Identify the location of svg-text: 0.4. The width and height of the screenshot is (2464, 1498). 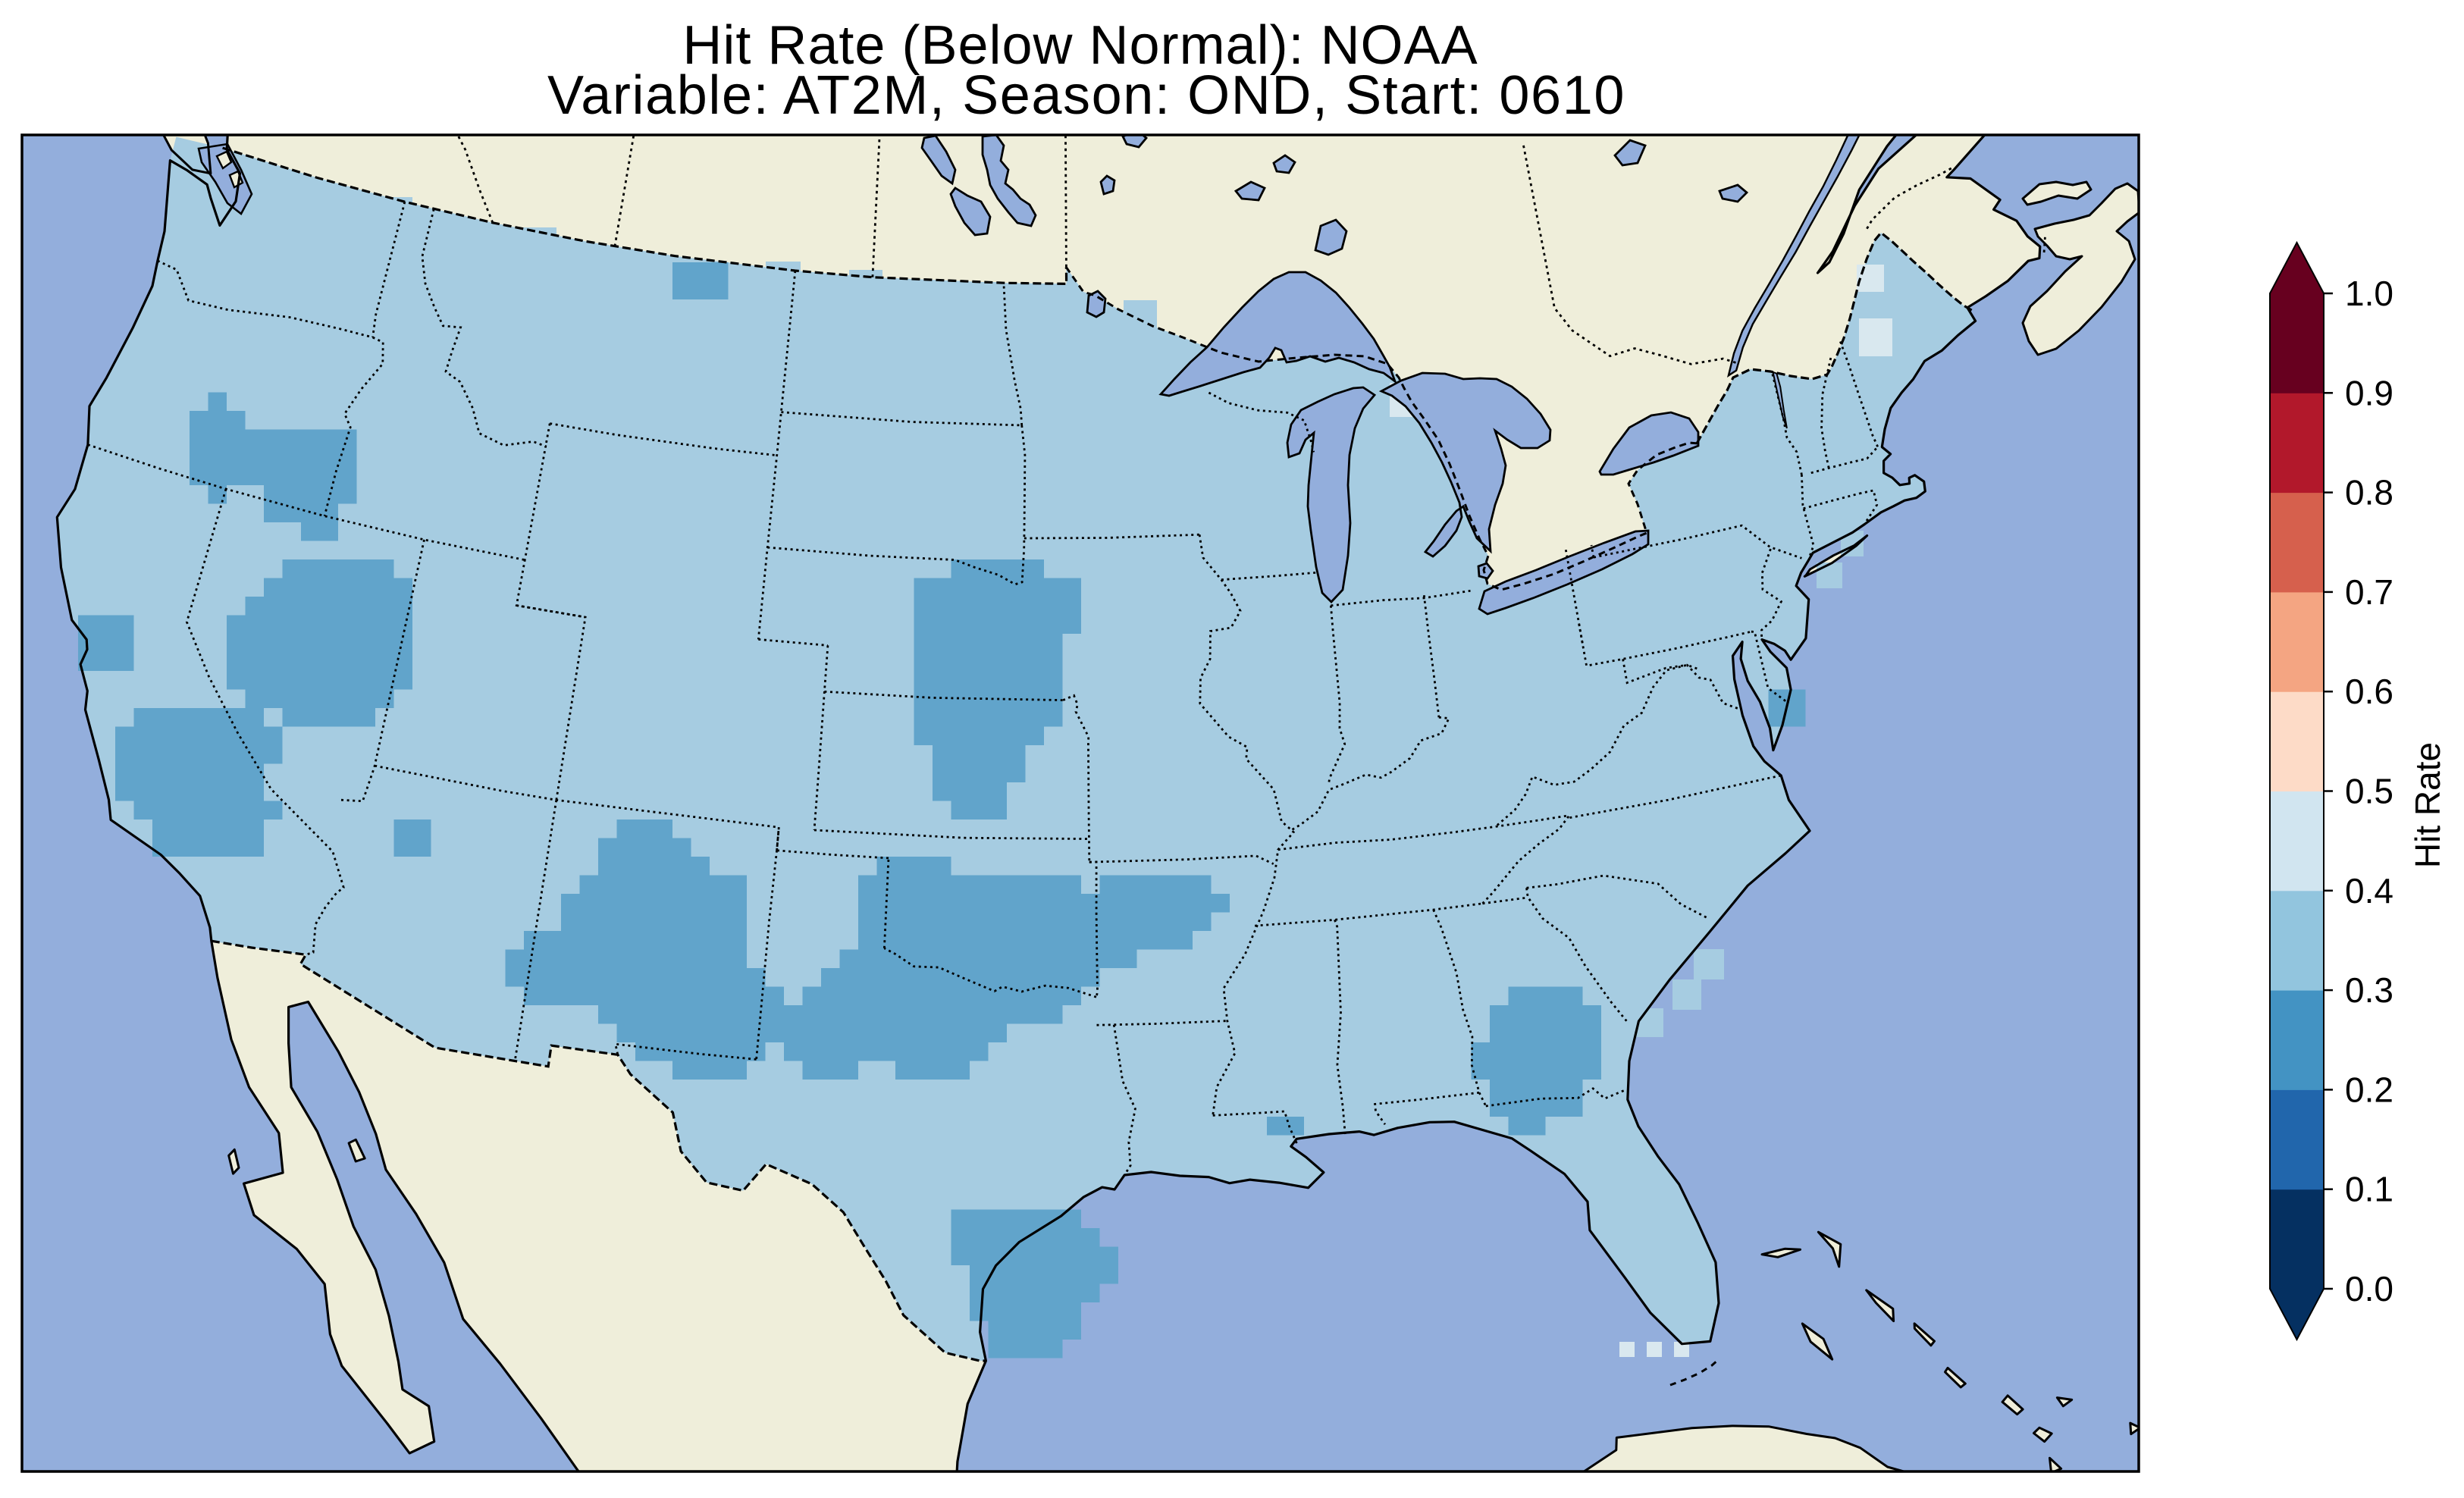
(2369, 890).